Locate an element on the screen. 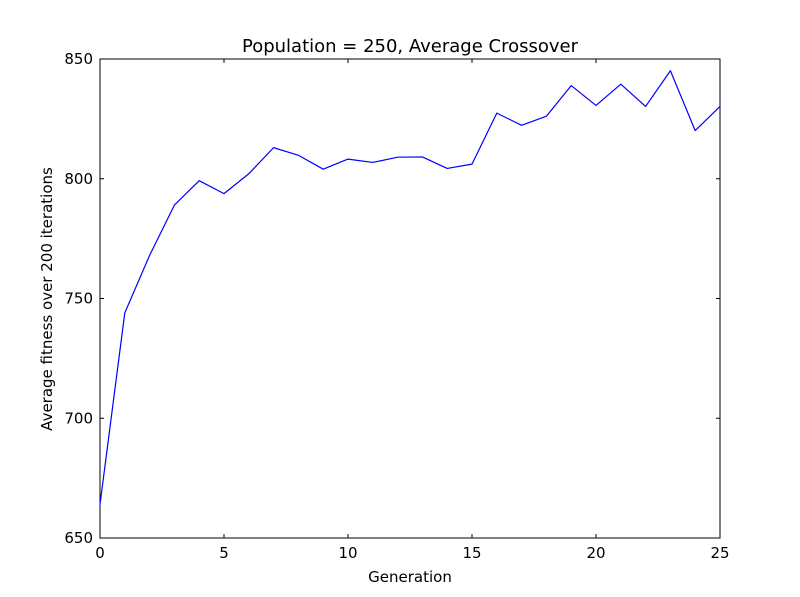 The width and height of the screenshot is (800, 597). y-tick-label: 850 is located at coordinates (78, 59).